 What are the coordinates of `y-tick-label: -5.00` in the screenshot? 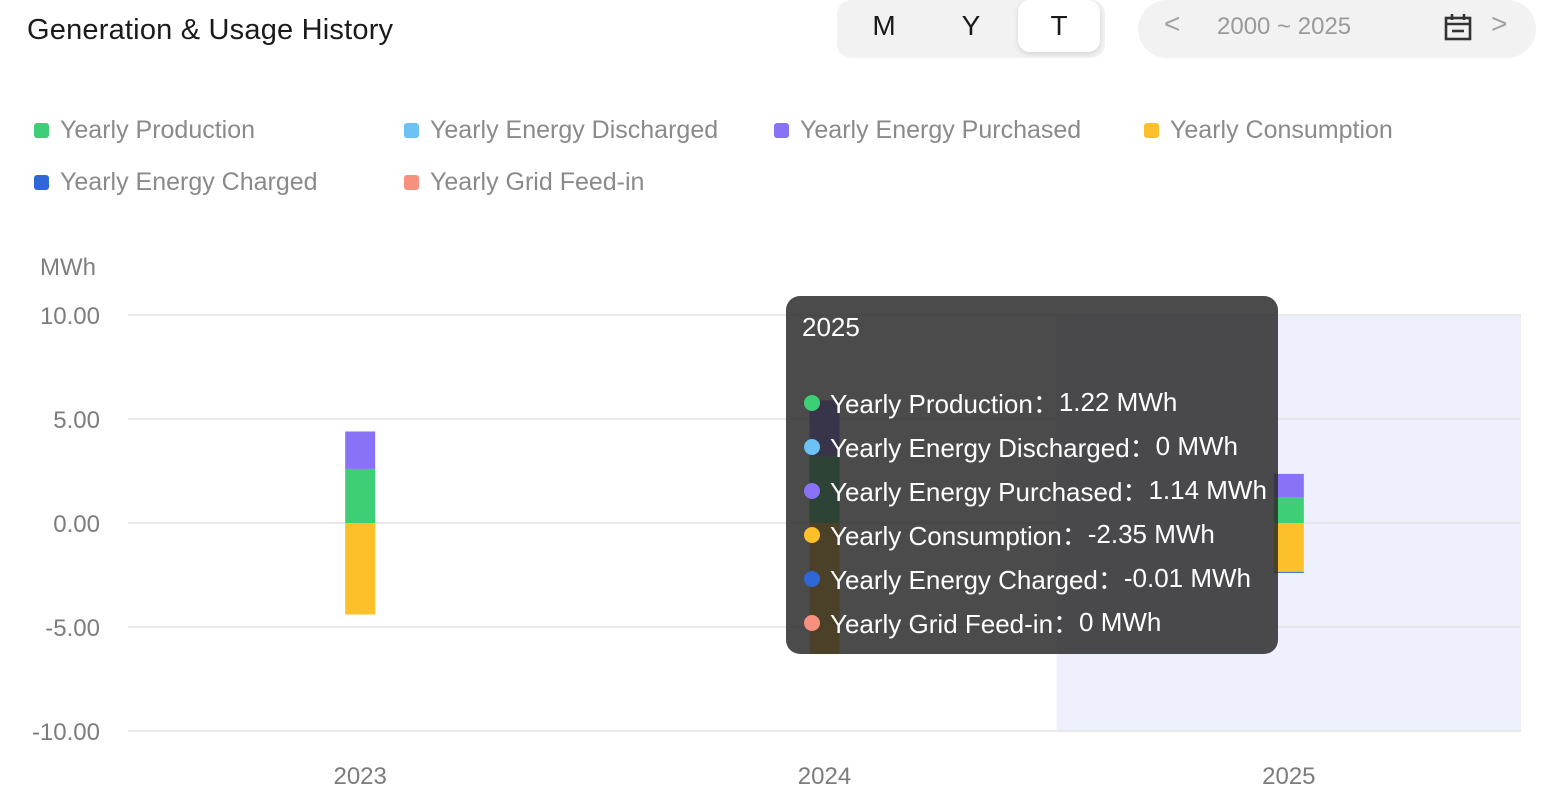 It's located at (72, 628).